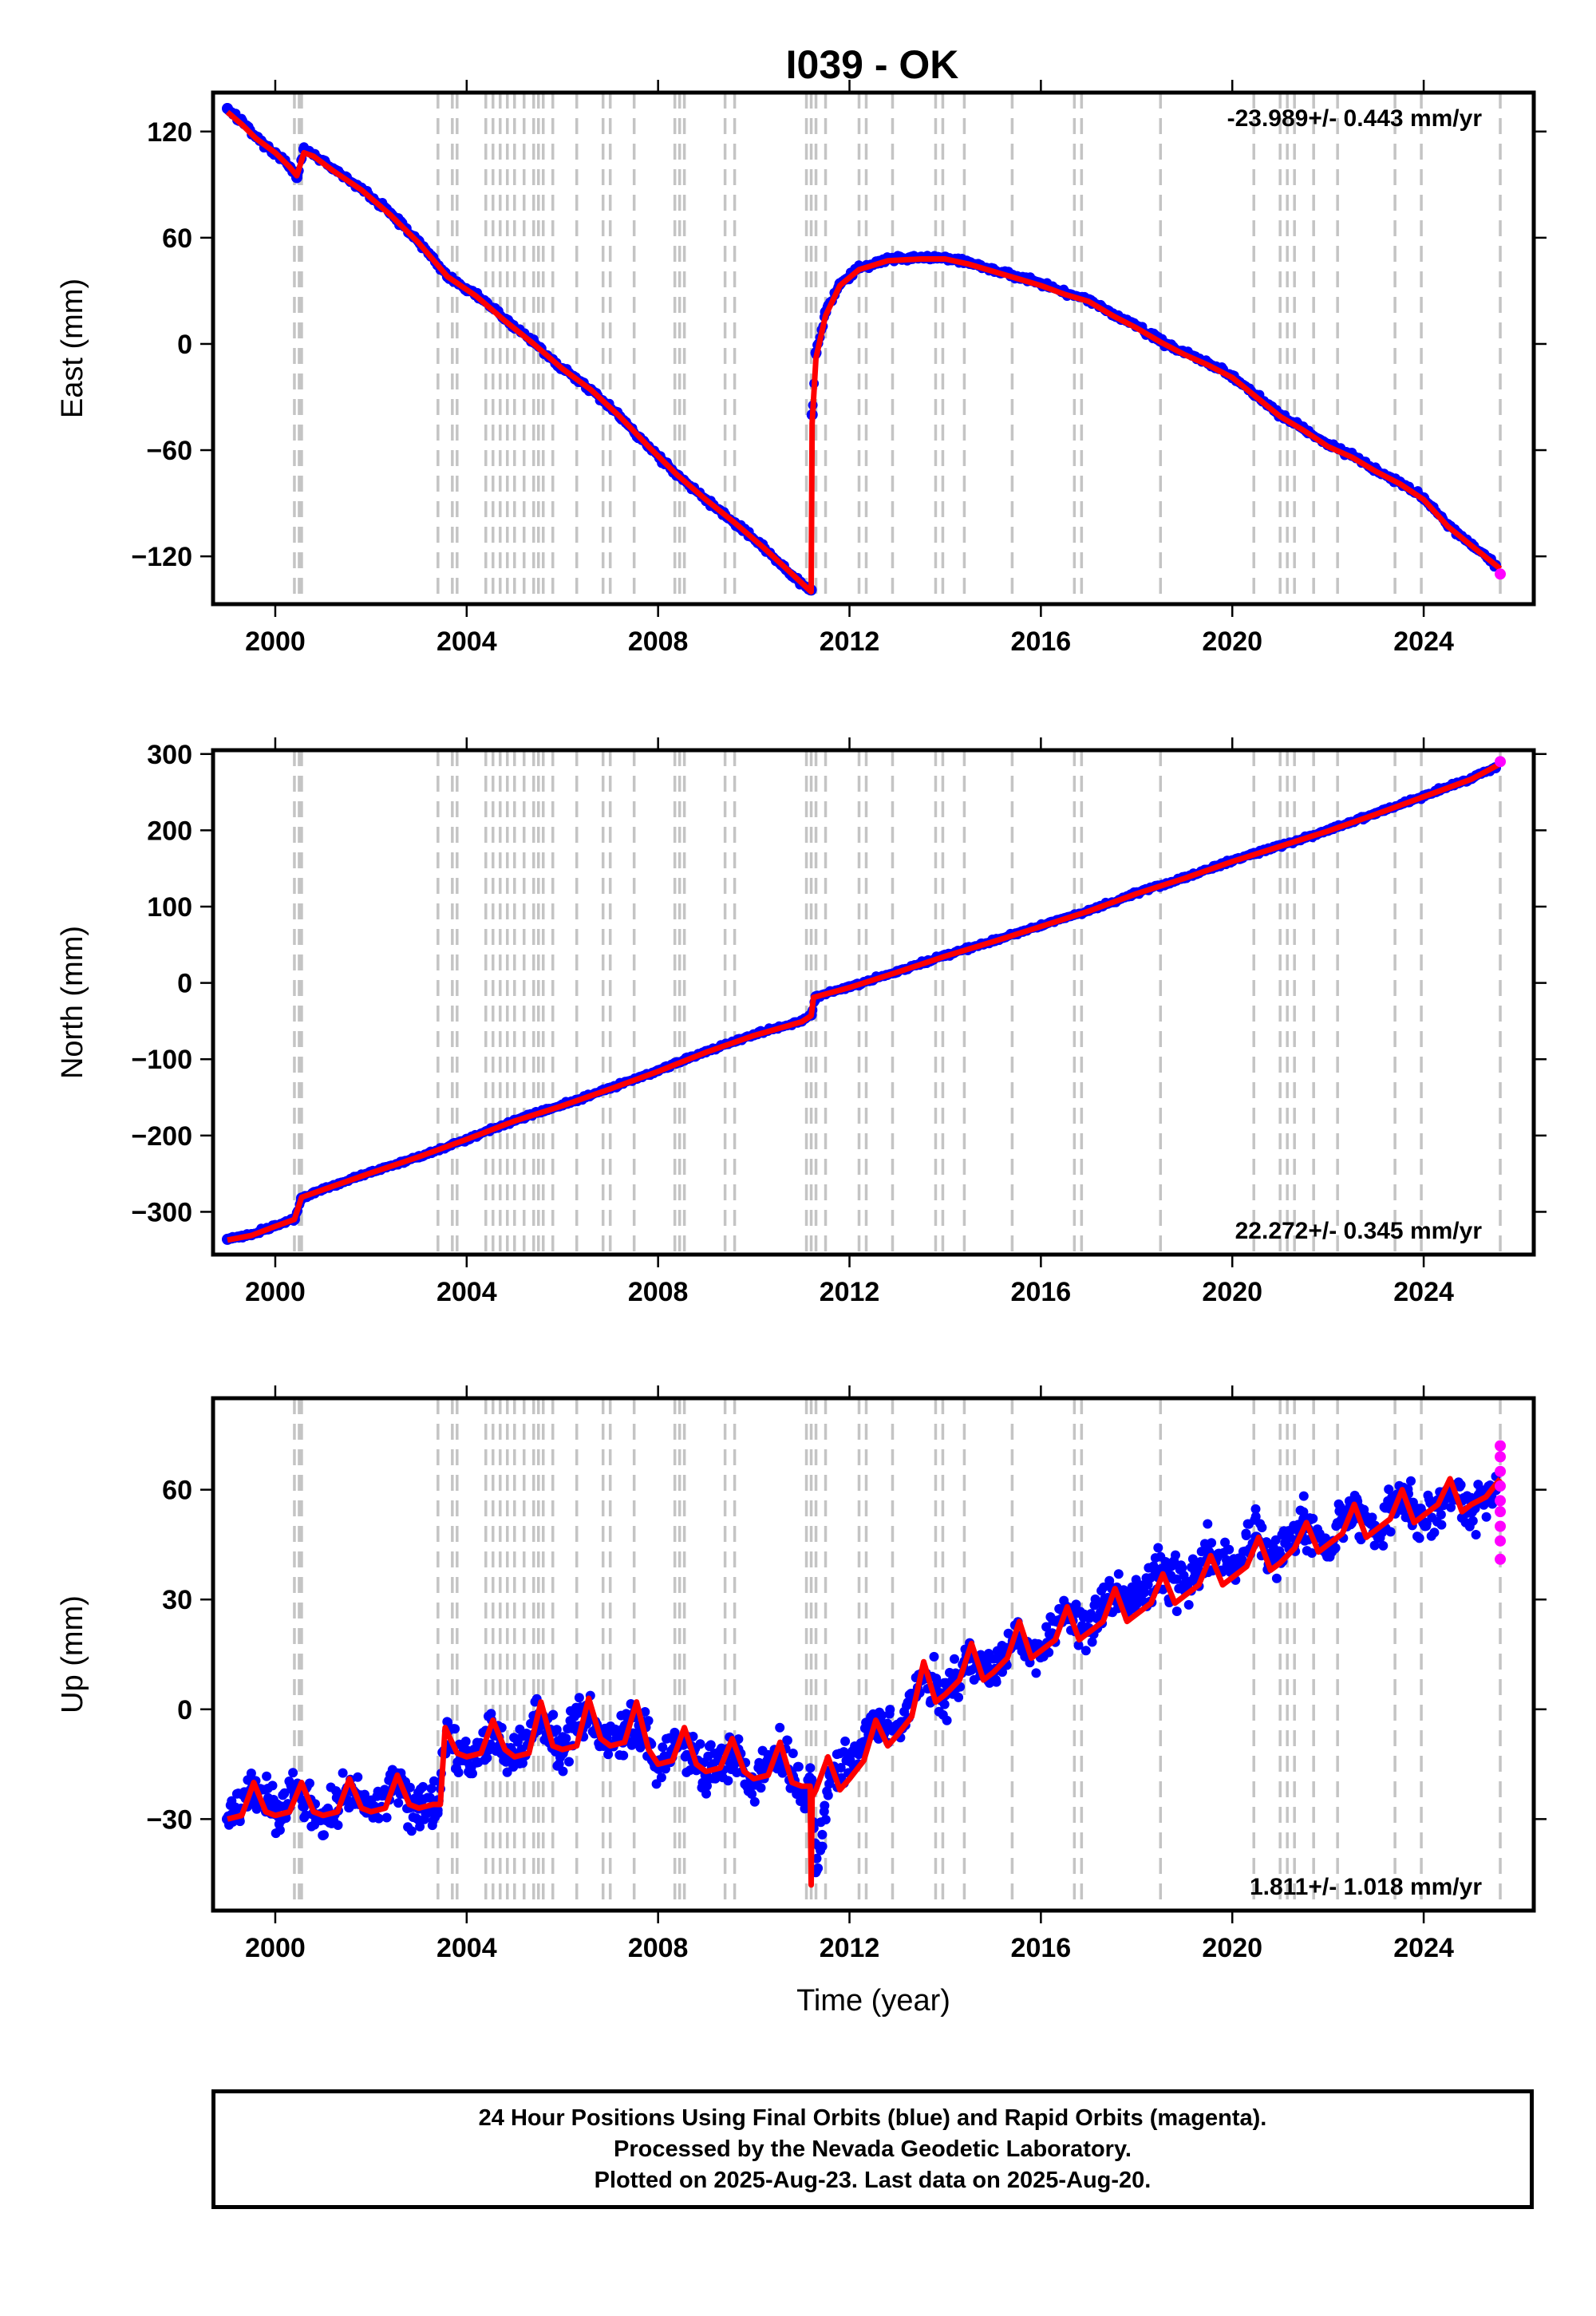 This screenshot has height=2316, width=1596. What do you see at coordinates (72, 1654) in the screenshot?
I see `y-axis-label: Up (mm)` at bounding box center [72, 1654].